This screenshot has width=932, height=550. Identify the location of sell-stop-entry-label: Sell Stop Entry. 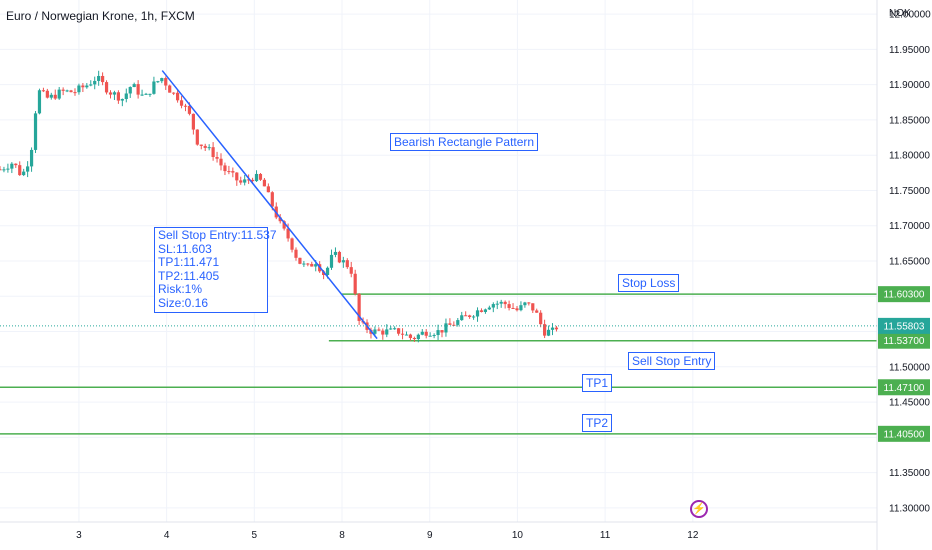
(672, 361).